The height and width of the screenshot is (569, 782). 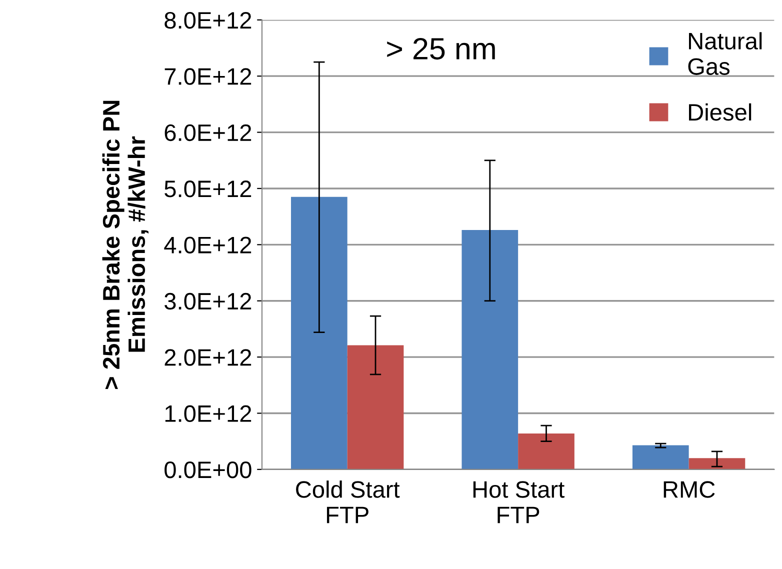 I want to click on y-tick-label: 0.0E+00, so click(x=208, y=469).